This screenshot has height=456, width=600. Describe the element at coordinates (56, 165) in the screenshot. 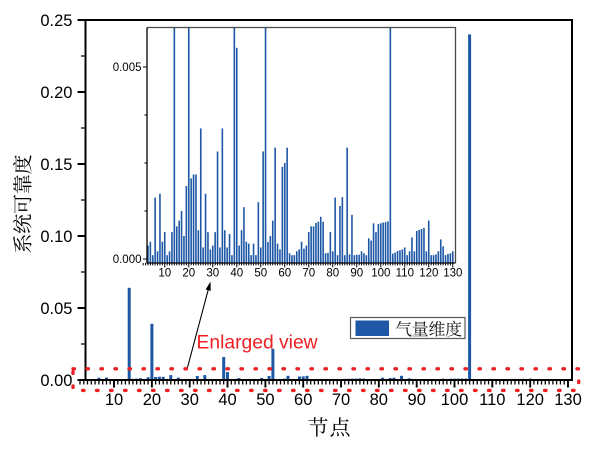

I see `svg-text: 0.15` at that location.